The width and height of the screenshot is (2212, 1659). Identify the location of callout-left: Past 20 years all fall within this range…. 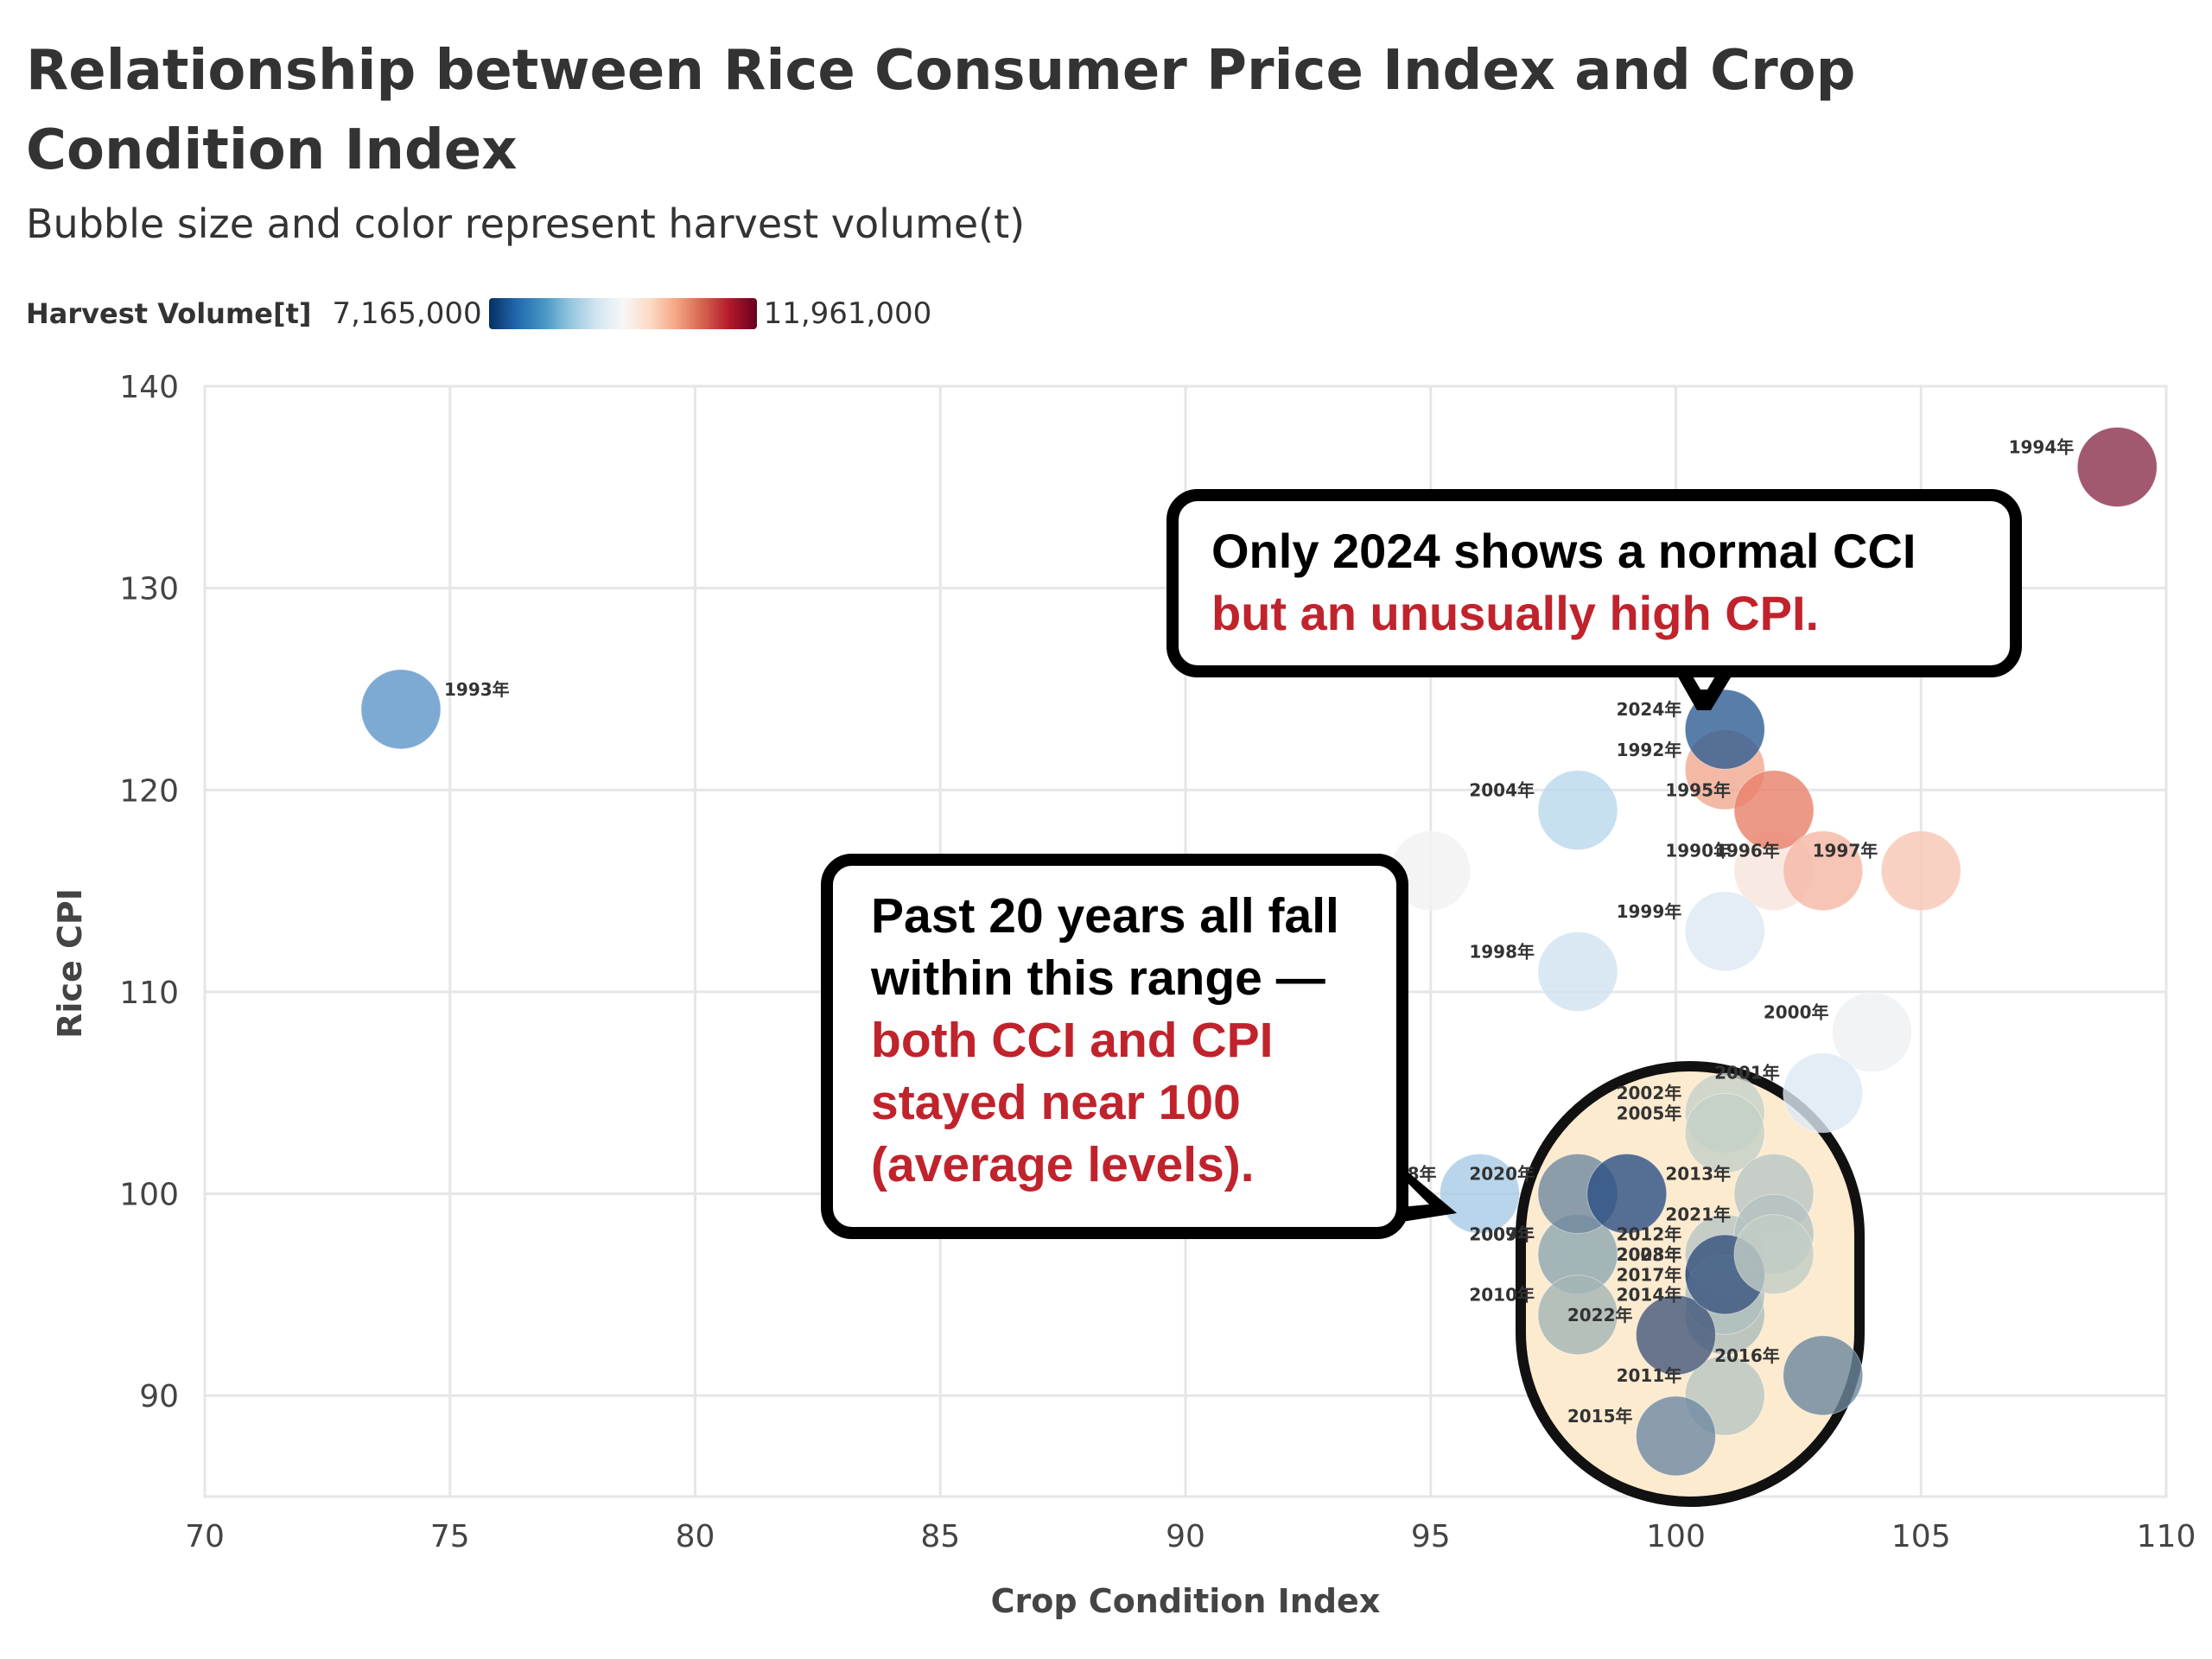
(1114, 1046).